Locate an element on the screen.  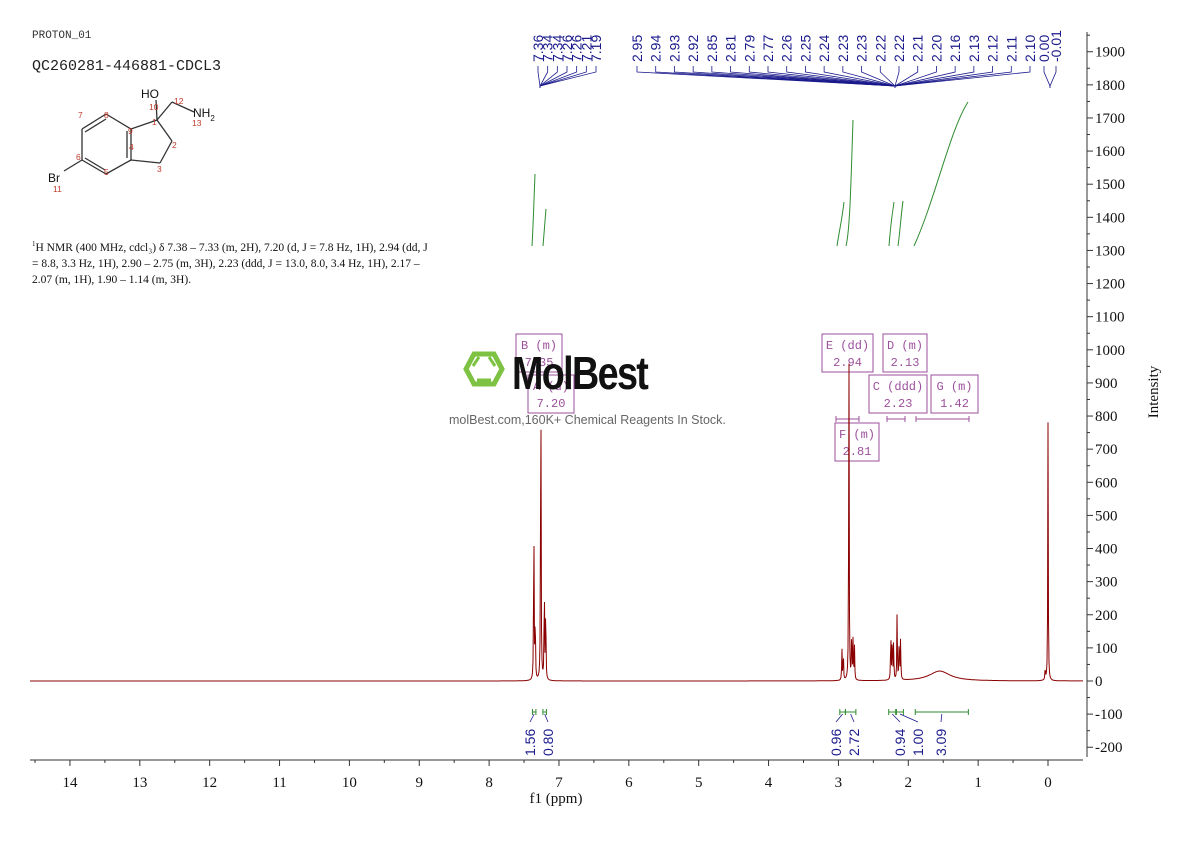
x-tick-label: 11 is located at coordinates (279, 783).